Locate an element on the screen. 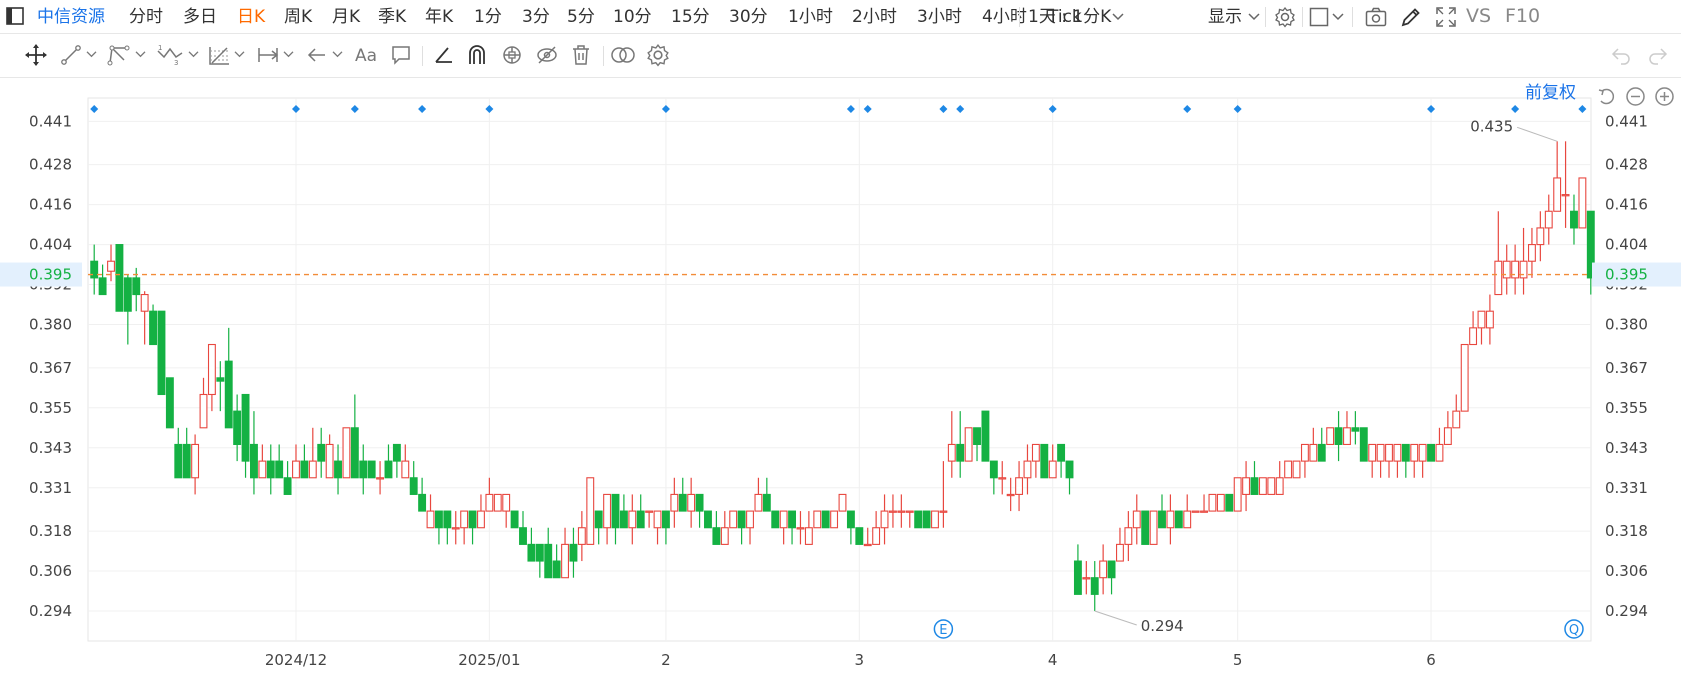 This screenshot has height=675, width=1681. polyline-tool-icon is located at coordinates (119, 55).